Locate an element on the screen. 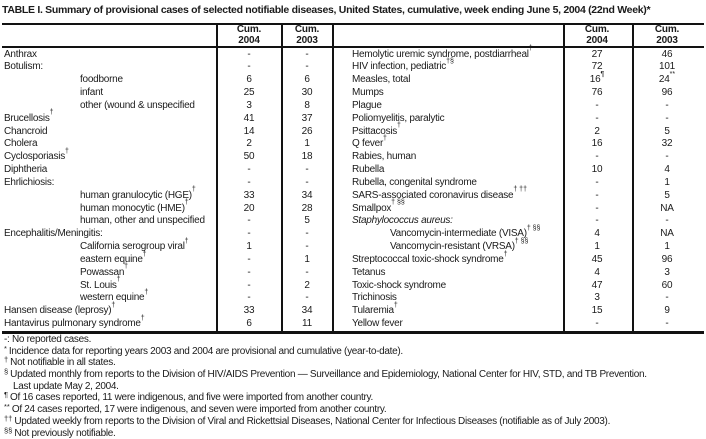 The image size is (706, 439). footnote-line: Last update May 2, 2004. is located at coordinates (354, 387).